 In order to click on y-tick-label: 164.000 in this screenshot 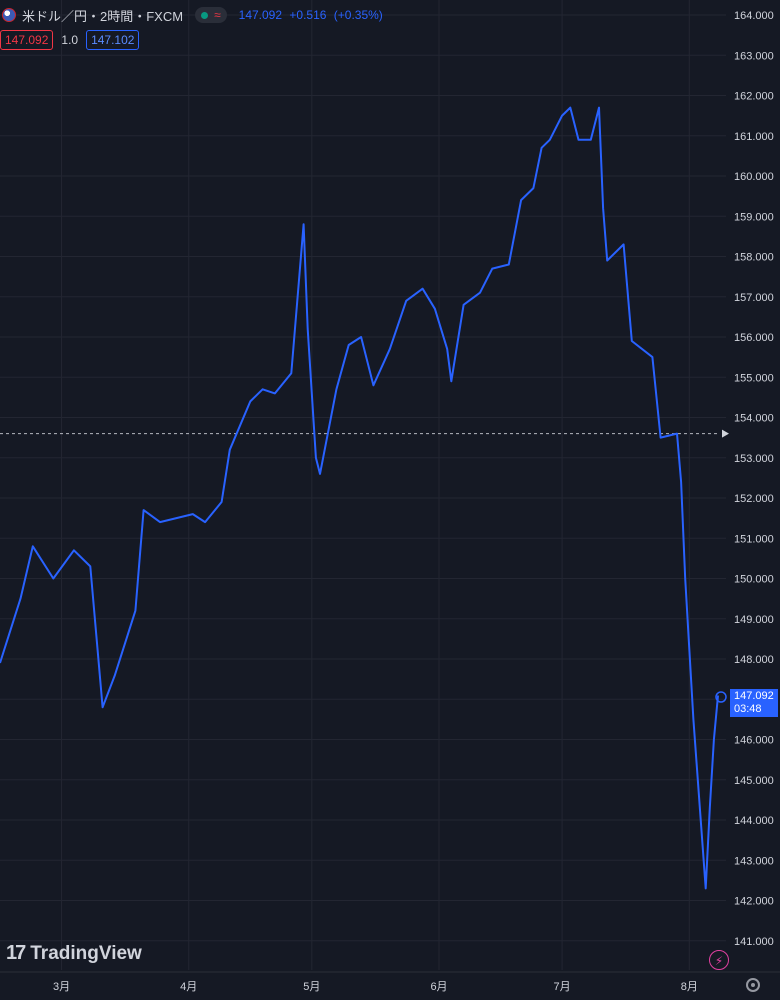, I will do `click(754, 16)`.